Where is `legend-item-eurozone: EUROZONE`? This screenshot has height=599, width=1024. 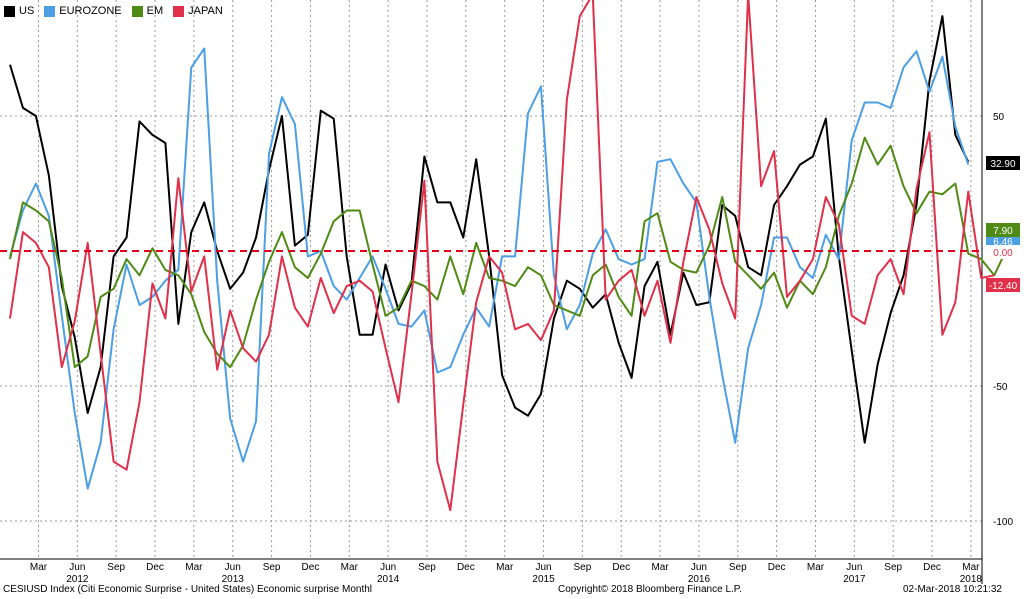
legend-item-eurozone: EUROZONE is located at coordinates (83, 11).